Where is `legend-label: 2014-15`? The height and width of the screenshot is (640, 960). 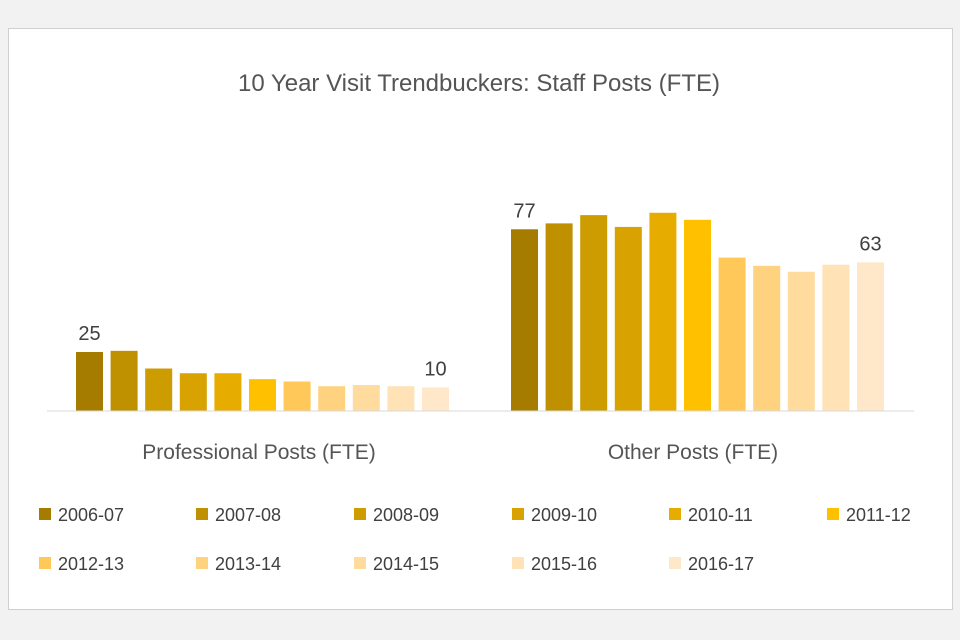 legend-label: 2014-15 is located at coordinates (406, 564).